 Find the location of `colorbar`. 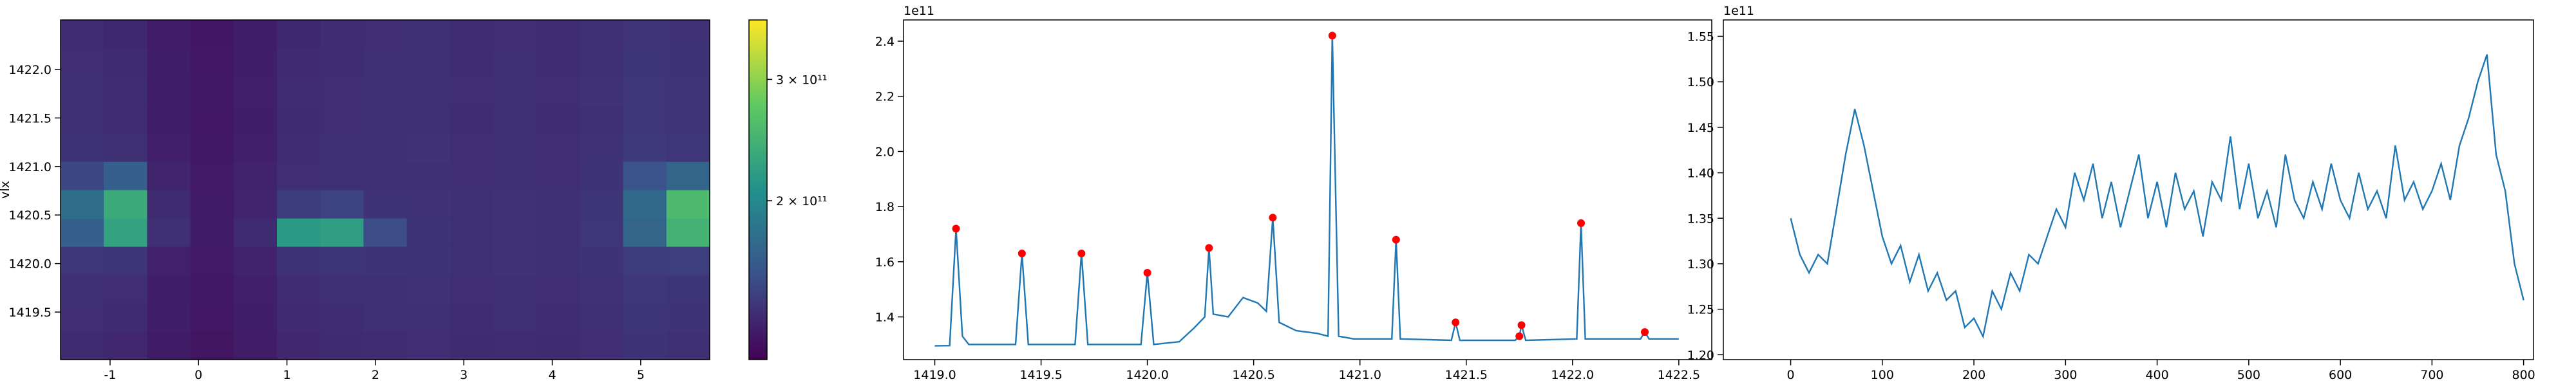

colorbar is located at coordinates (758, 189).